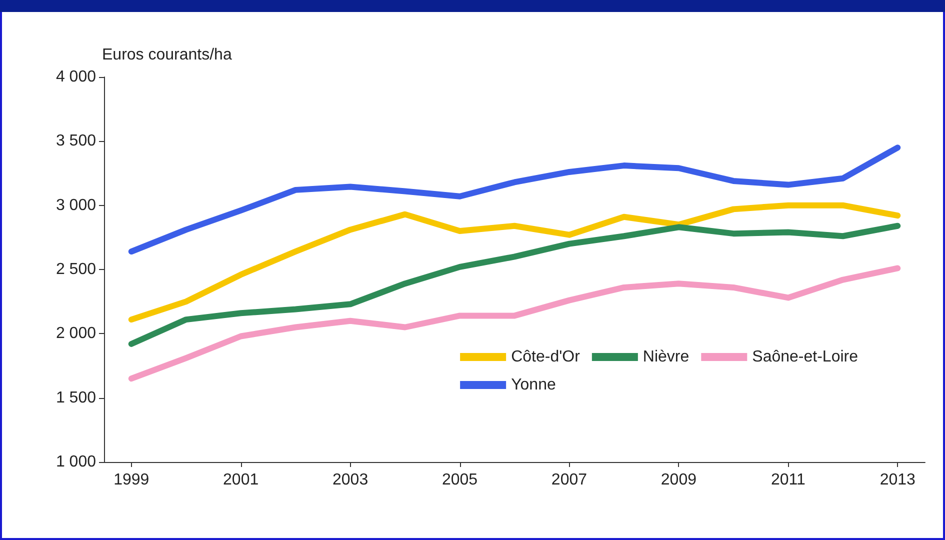  Describe the element at coordinates (546, 357) in the screenshot. I see `legend-label: Côte-d'Or` at that location.